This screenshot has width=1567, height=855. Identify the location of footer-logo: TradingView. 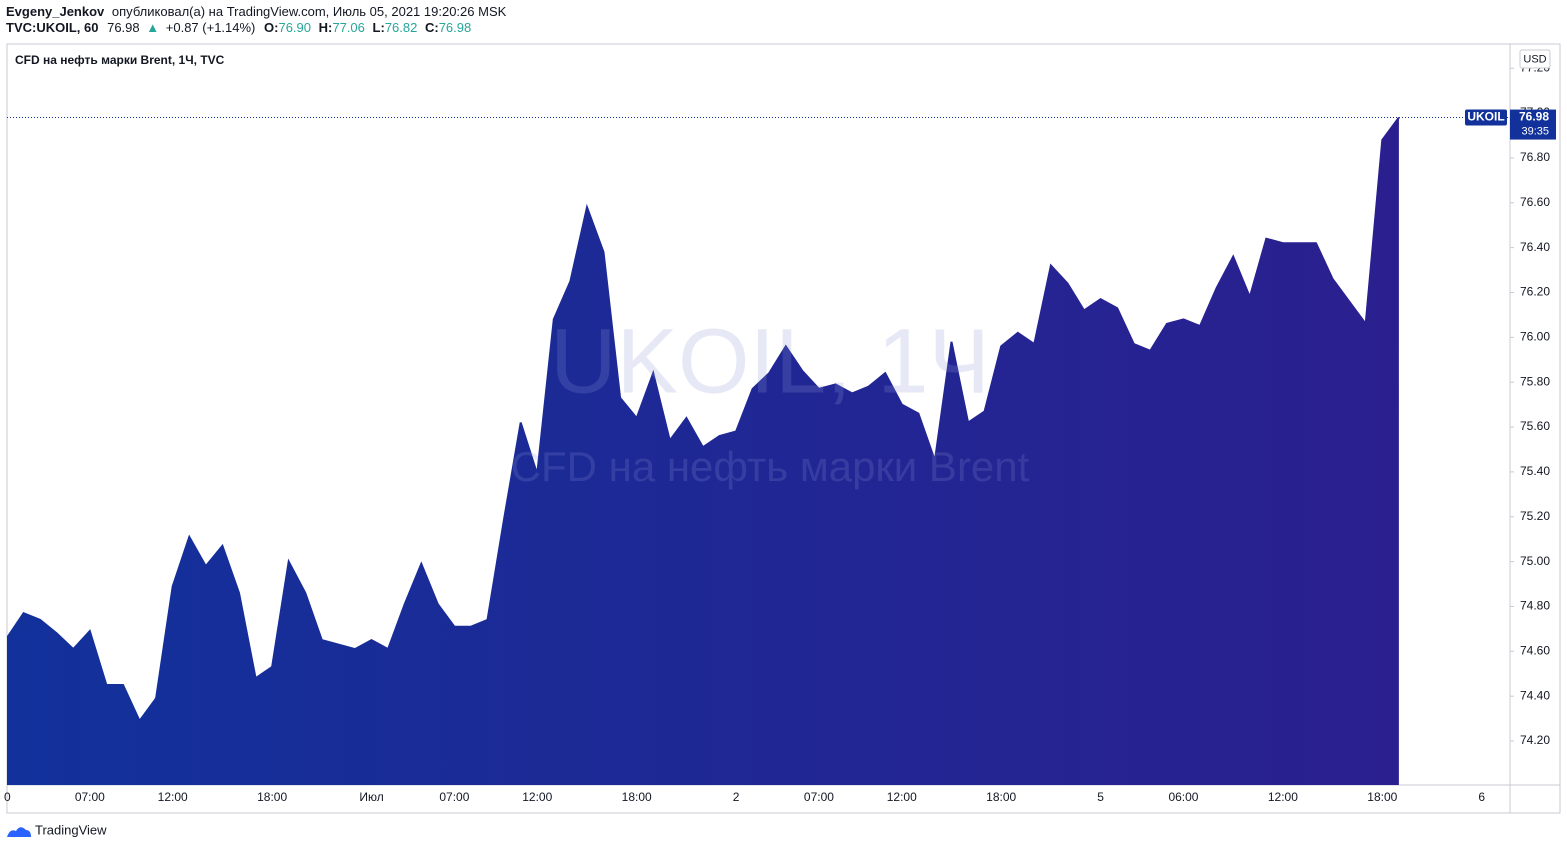
(57, 829).